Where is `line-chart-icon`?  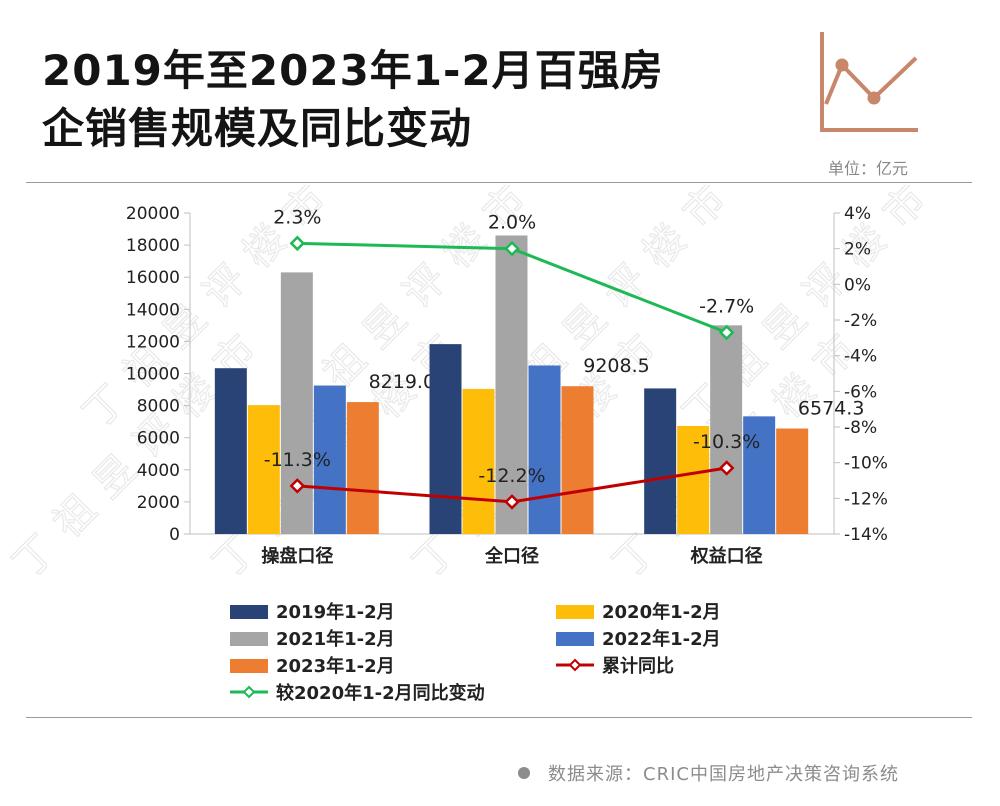 line-chart-icon is located at coordinates (869, 82).